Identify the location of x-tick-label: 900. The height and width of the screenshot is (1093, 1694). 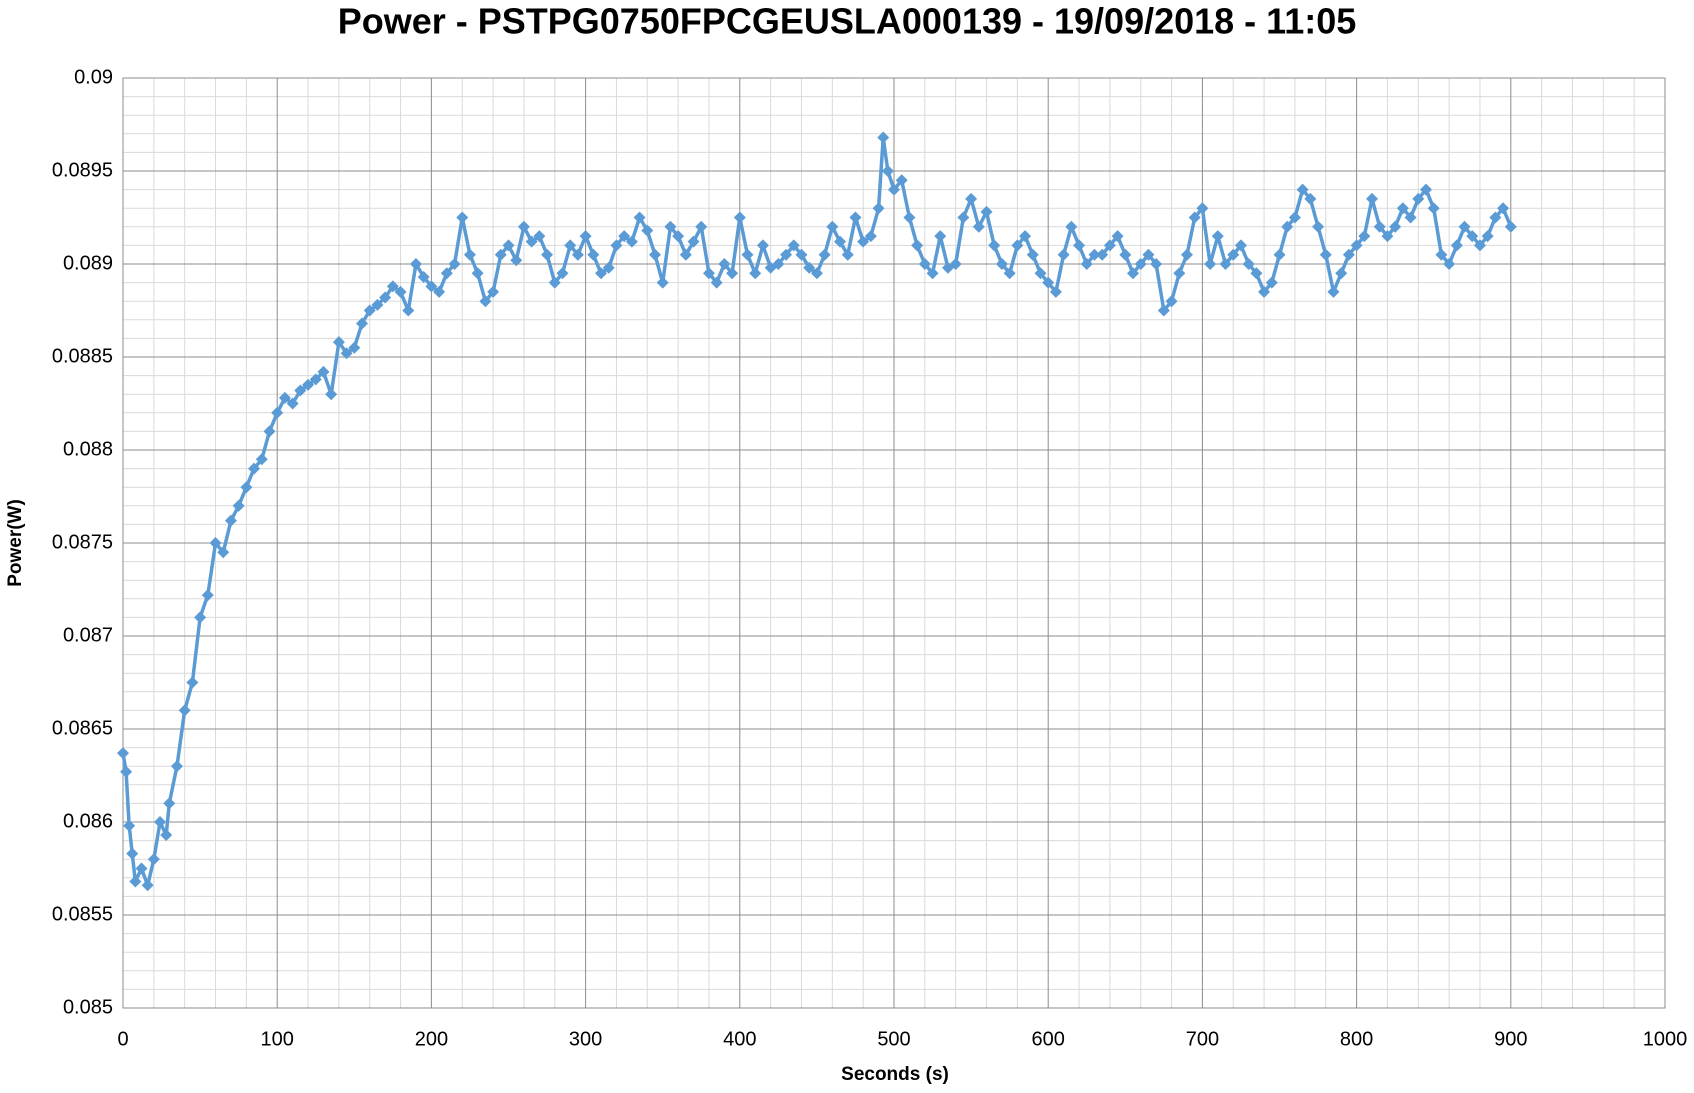
(1510, 1039).